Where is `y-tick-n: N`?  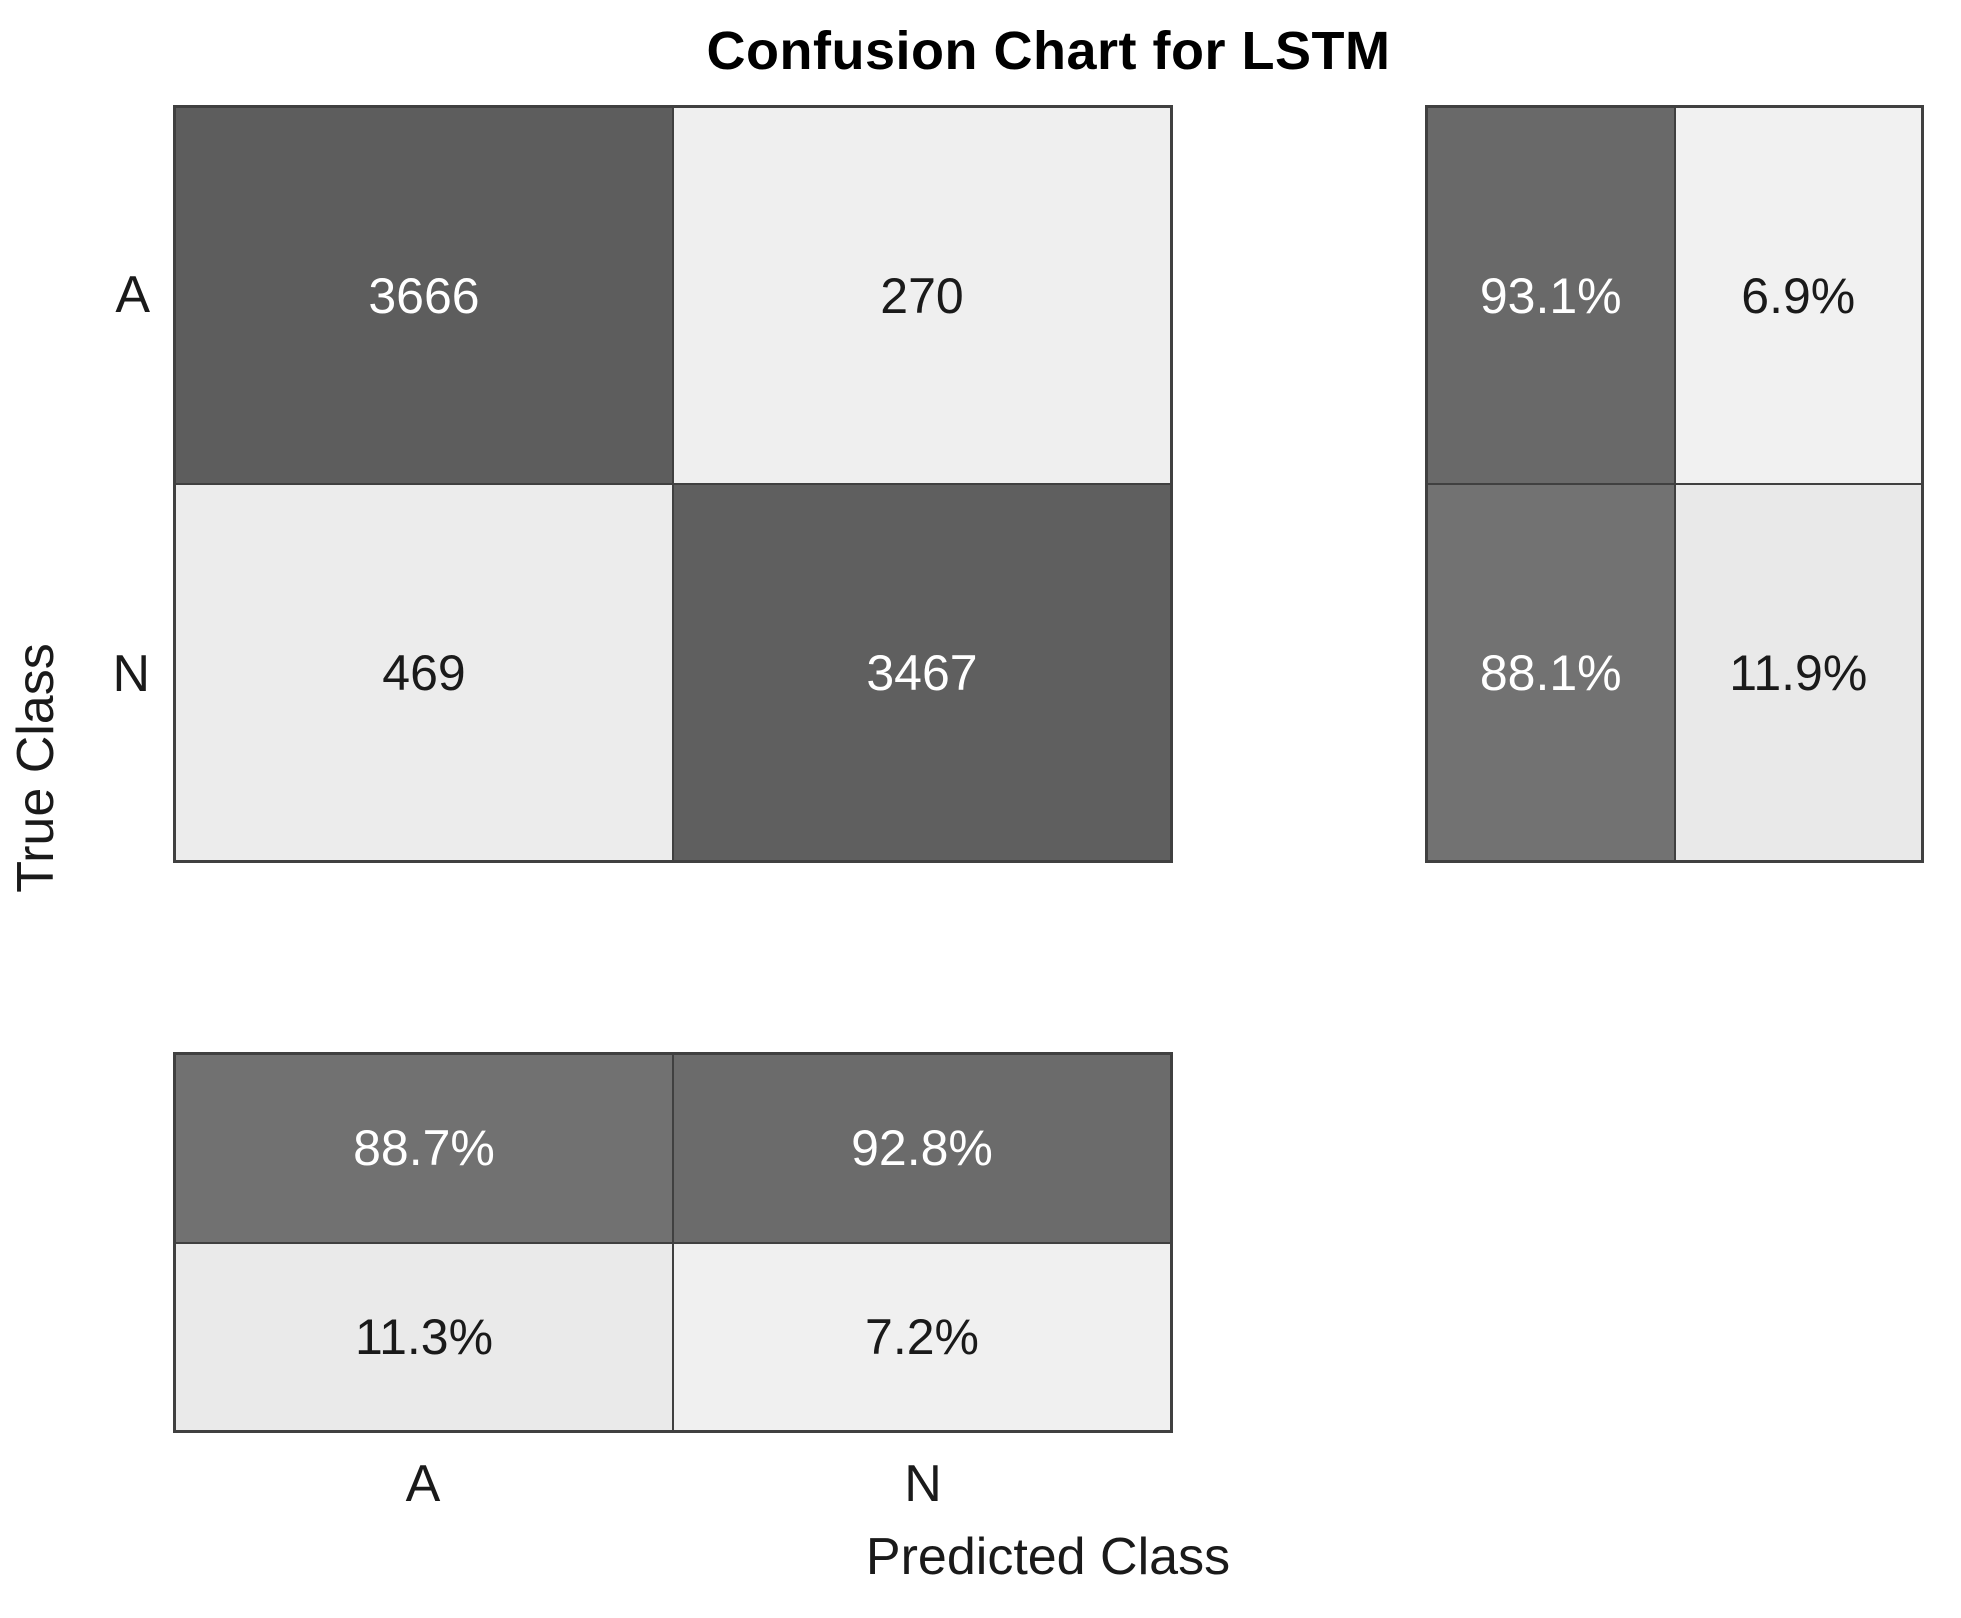
y-tick-n: N is located at coordinates (131, 674).